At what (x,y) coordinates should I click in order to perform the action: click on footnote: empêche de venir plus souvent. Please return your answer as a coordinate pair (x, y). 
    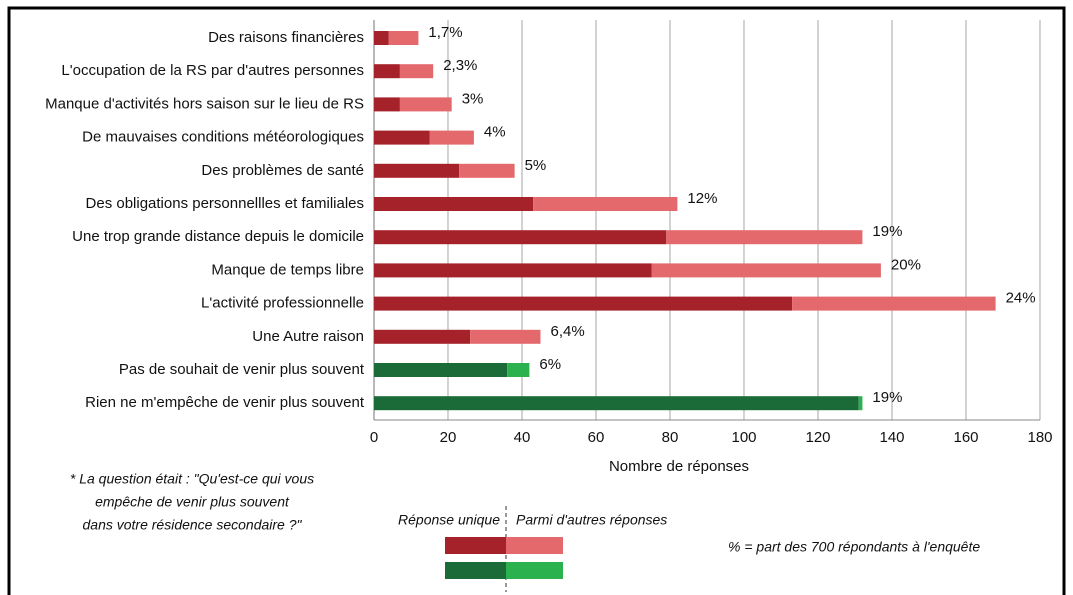
    Looking at the image, I should click on (192, 502).